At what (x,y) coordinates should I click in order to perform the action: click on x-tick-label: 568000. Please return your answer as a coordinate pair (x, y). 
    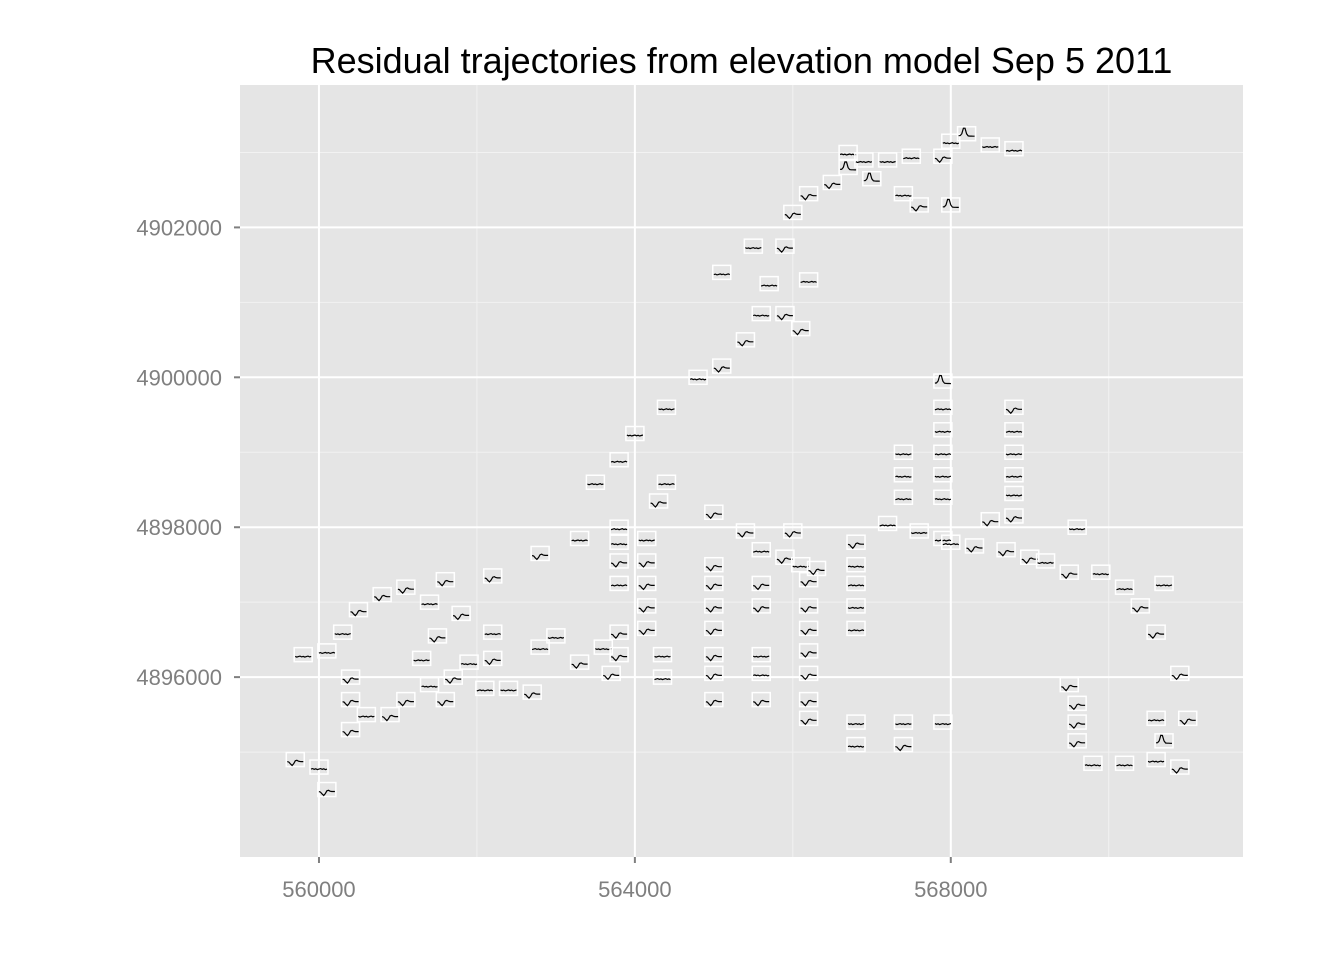
    Looking at the image, I should click on (950, 889).